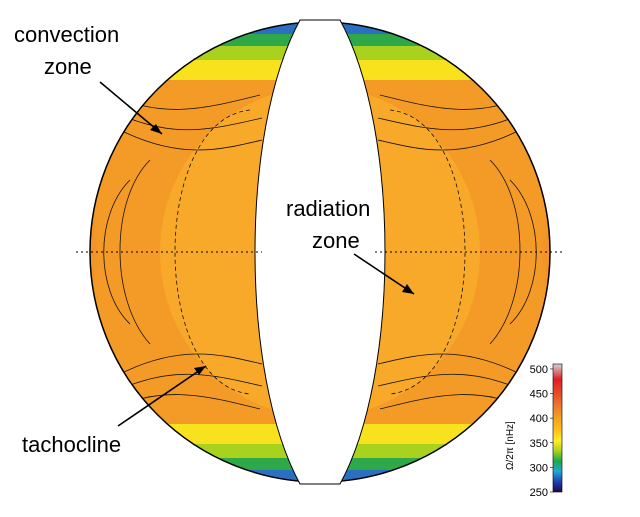 This screenshot has width=640, height=517. I want to click on convection-zone-label-line2: zone, so click(68, 66).